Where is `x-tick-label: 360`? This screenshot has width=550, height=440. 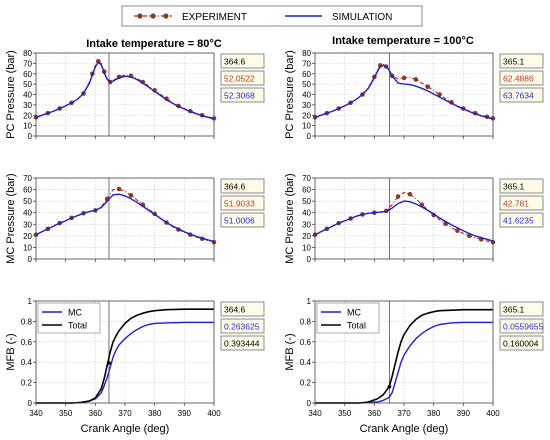
x-tick-label: 360 is located at coordinates (96, 413).